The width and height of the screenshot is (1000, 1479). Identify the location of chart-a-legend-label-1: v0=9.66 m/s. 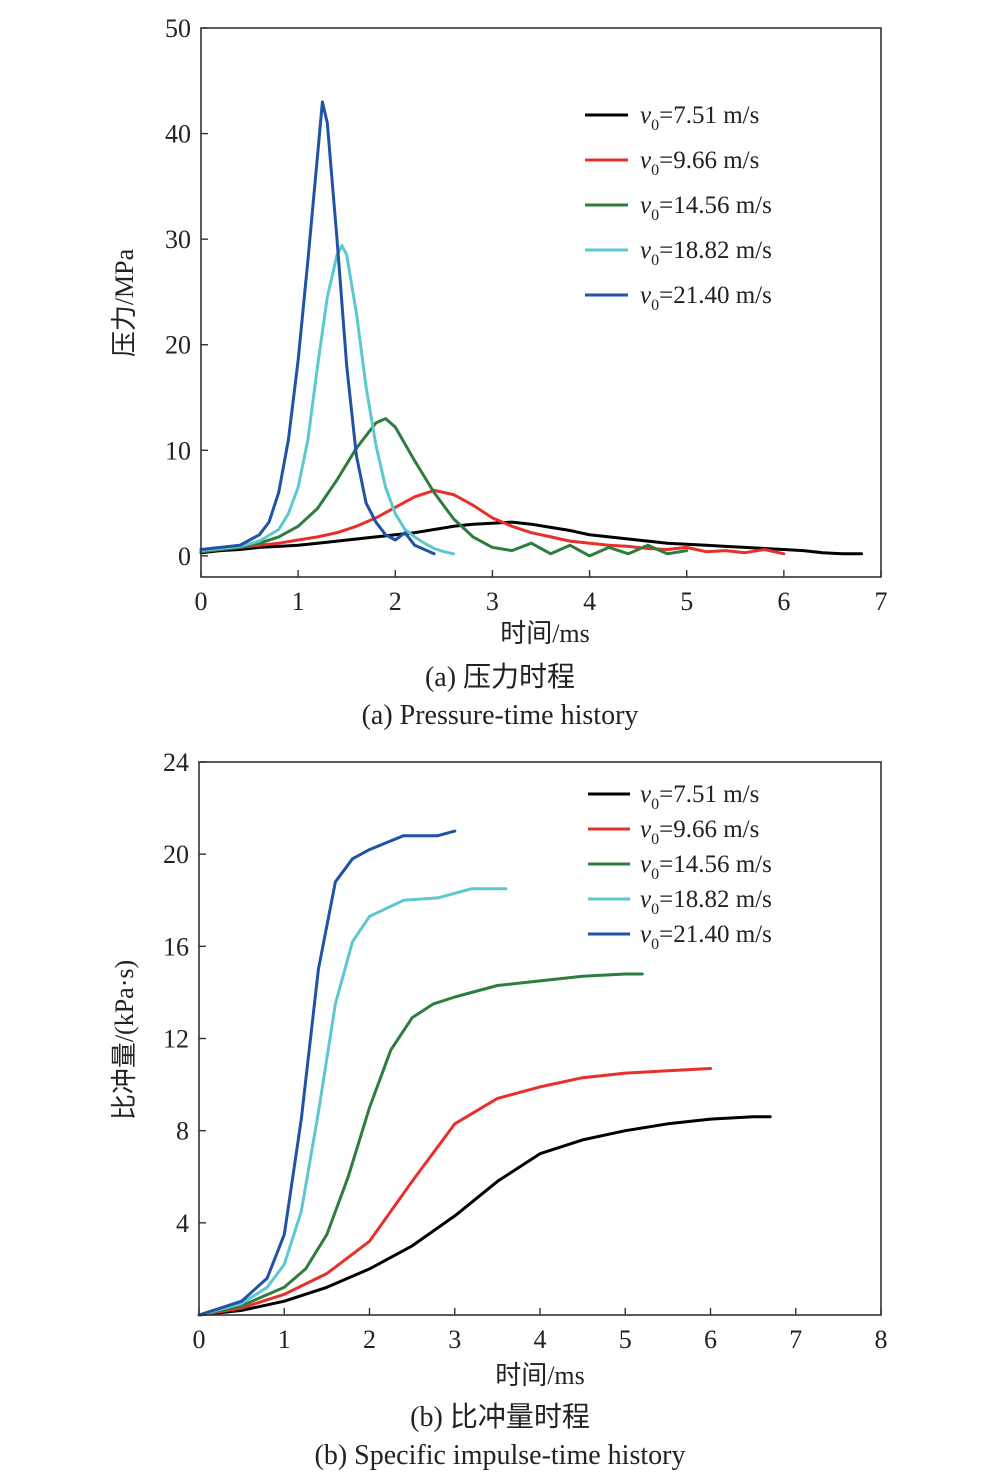
(699, 163).